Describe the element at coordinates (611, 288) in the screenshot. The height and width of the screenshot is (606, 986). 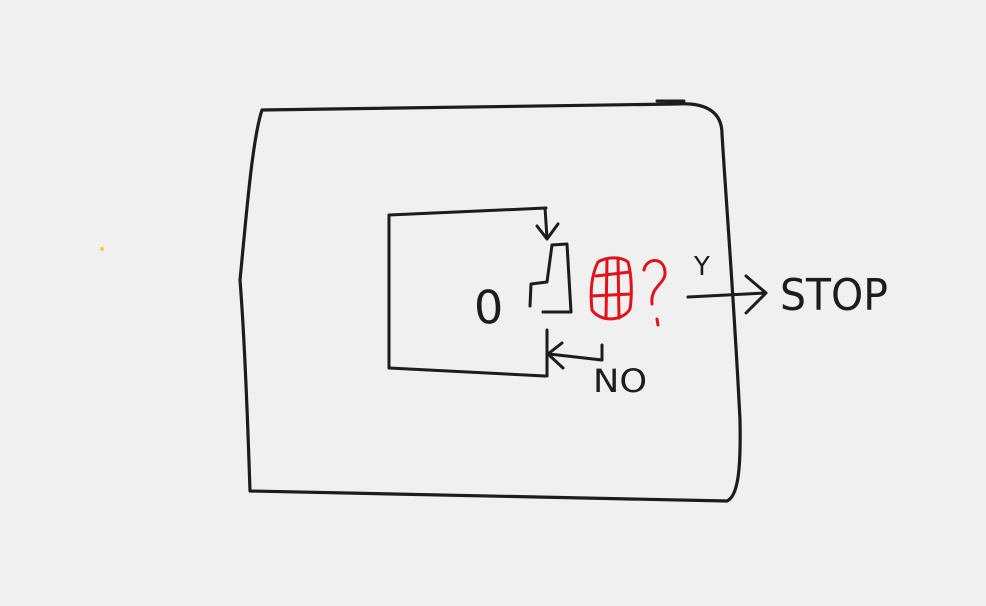
I see `tank-icon` at that location.